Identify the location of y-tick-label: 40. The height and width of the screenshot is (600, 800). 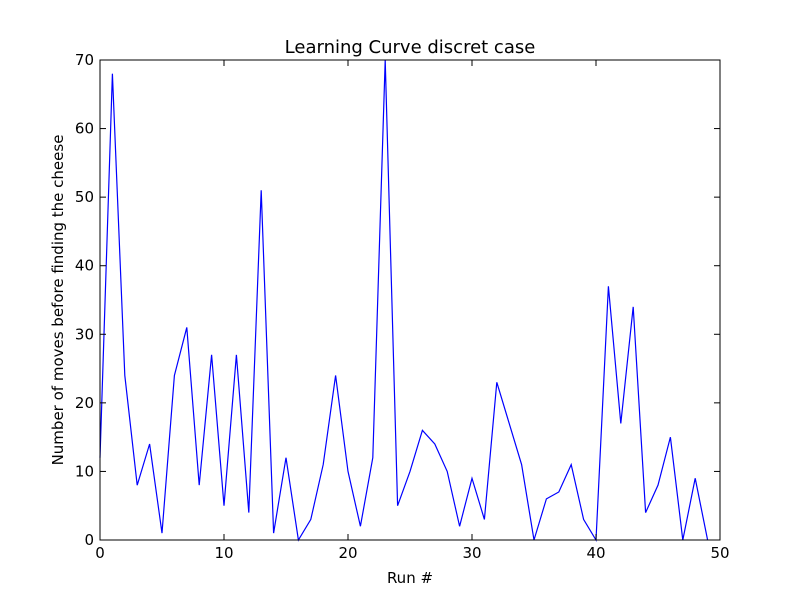
(84, 266).